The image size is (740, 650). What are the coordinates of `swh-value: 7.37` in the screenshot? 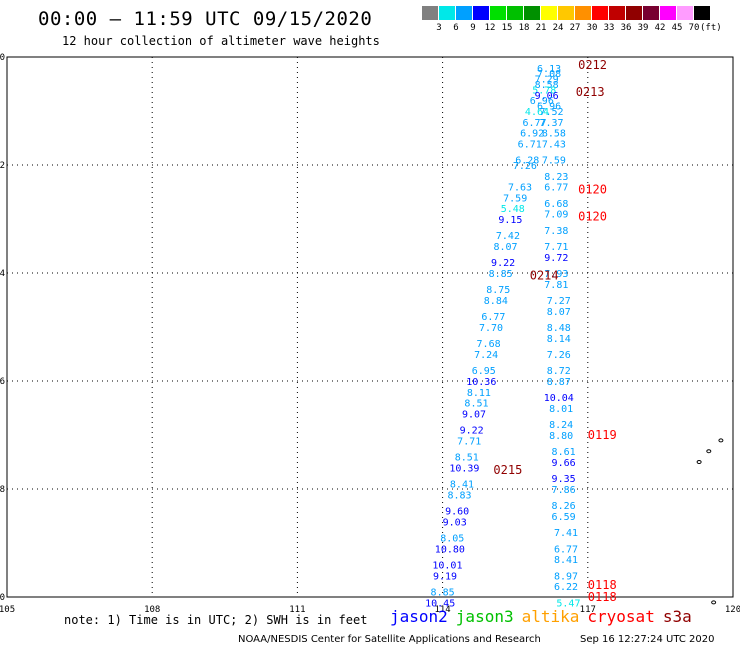 It's located at (551, 123).